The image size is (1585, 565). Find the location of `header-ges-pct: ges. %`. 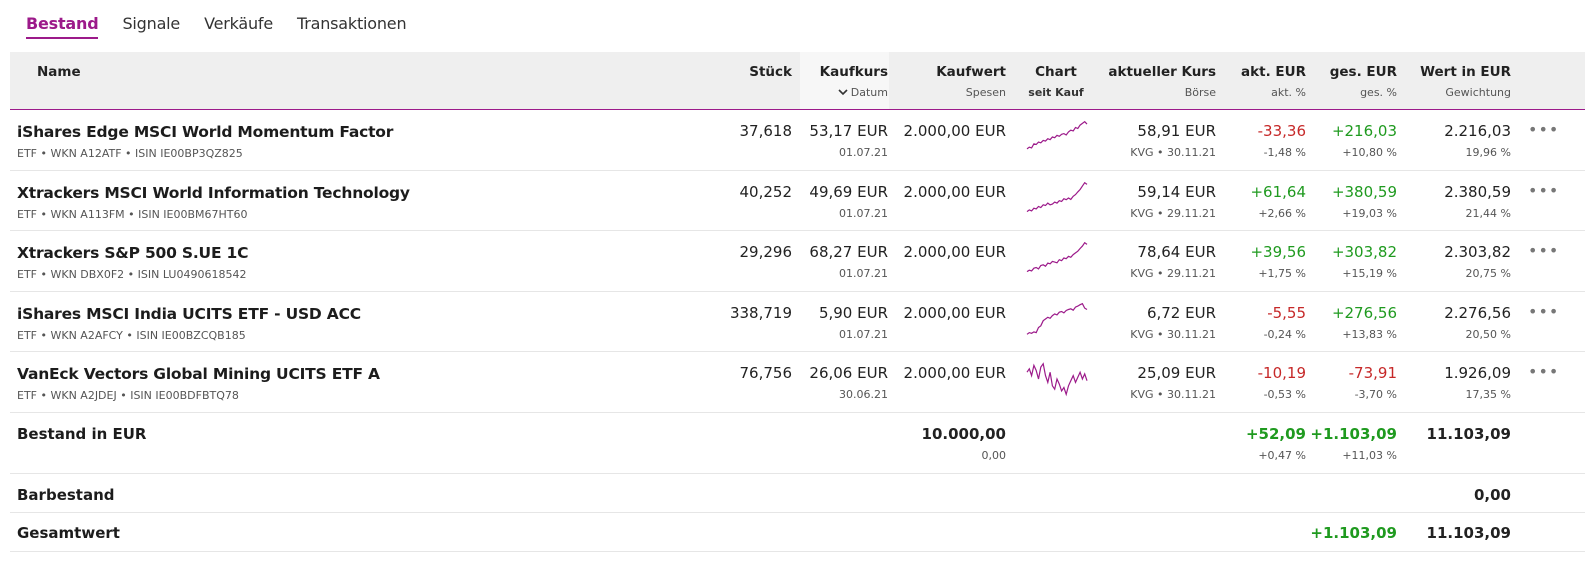

header-ges-pct: ges. % is located at coordinates (1378, 92).